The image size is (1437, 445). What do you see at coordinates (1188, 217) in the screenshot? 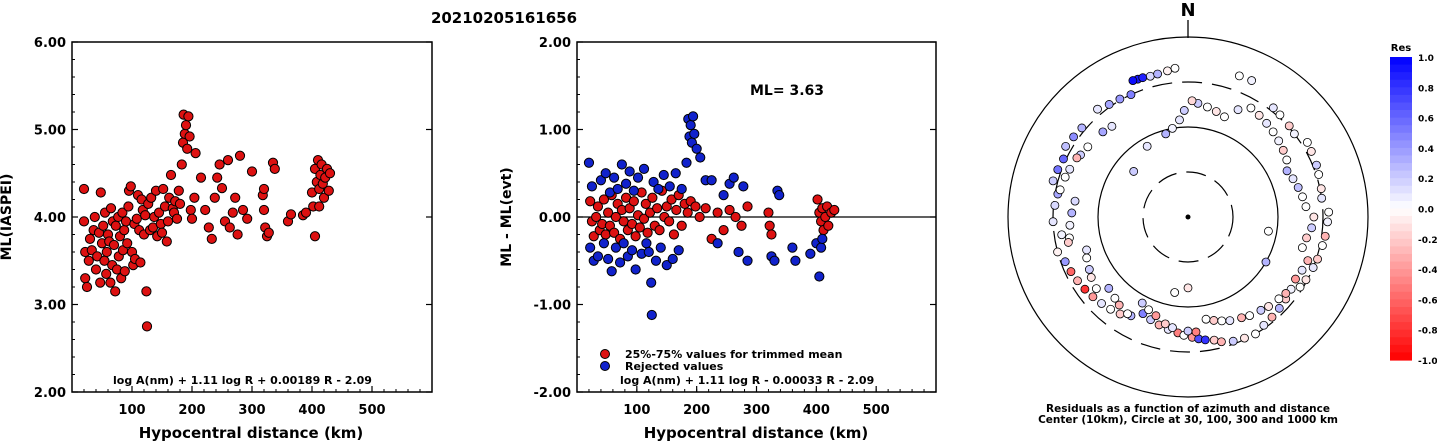
I see `circle-300km` at bounding box center [1188, 217].